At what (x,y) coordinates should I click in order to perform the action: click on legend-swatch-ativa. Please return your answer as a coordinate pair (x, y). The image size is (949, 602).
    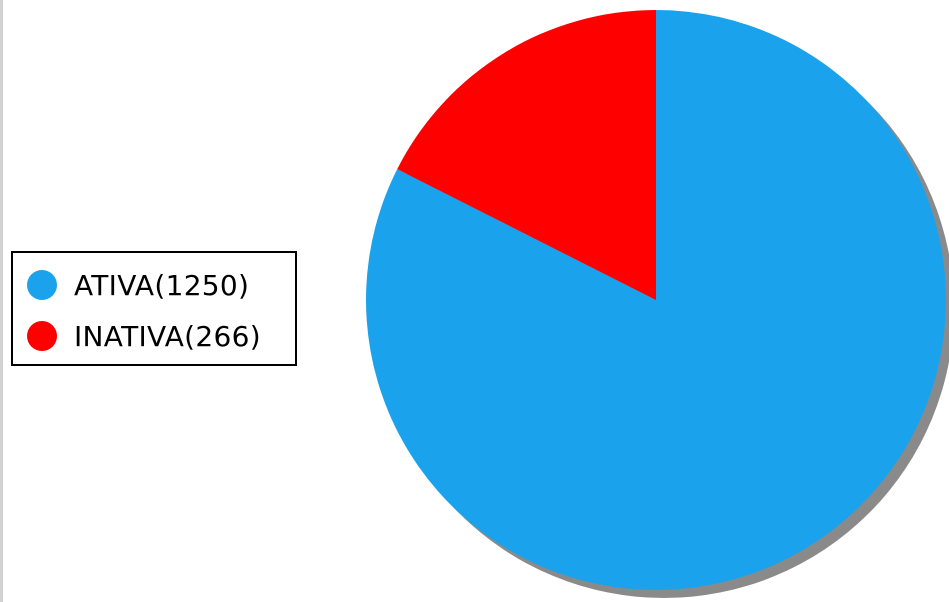
    Looking at the image, I should click on (42, 285).